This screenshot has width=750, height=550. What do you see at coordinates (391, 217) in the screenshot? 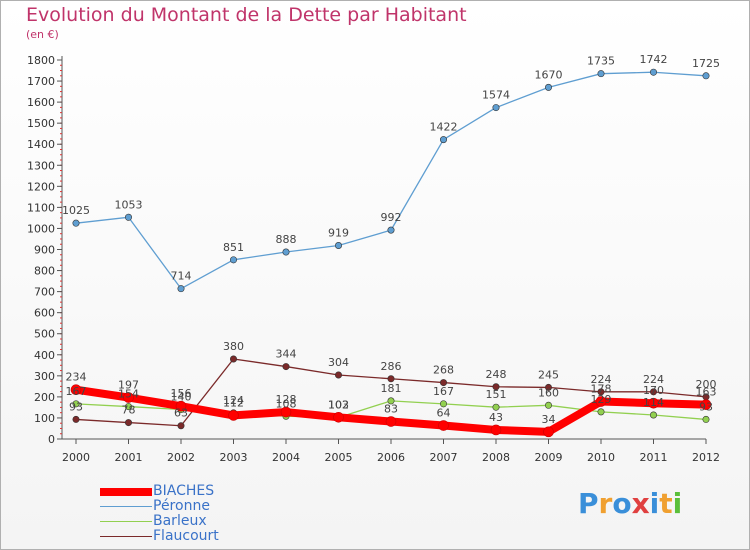
I see `data-label-péronne: 992` at bounding box center [391, 217].